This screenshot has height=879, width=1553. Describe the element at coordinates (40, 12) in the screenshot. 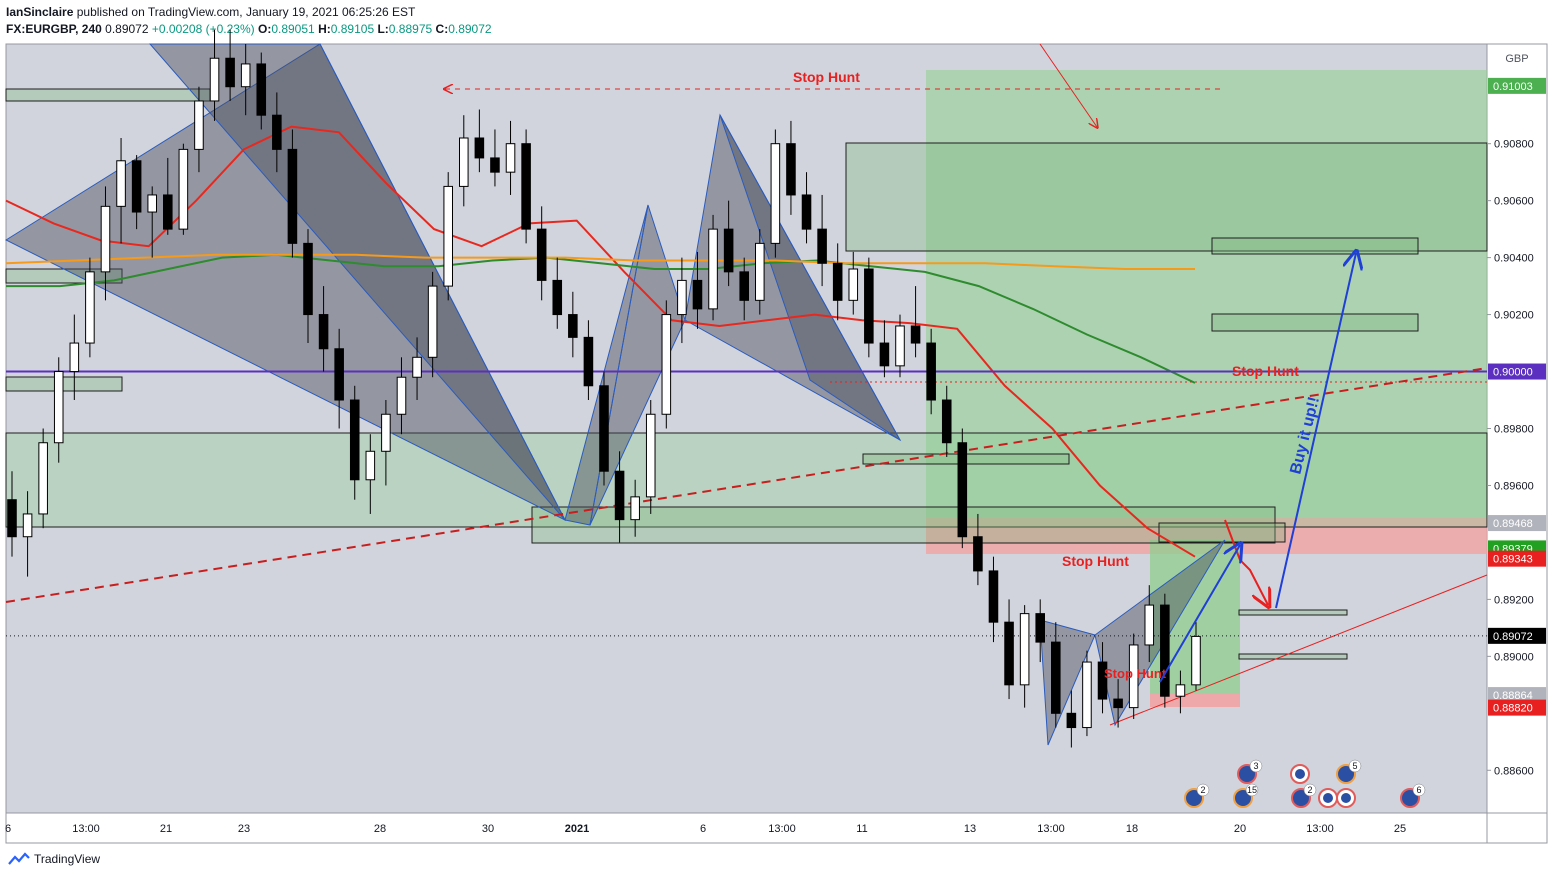

I see `author-name: IanSinclaire` at that location.